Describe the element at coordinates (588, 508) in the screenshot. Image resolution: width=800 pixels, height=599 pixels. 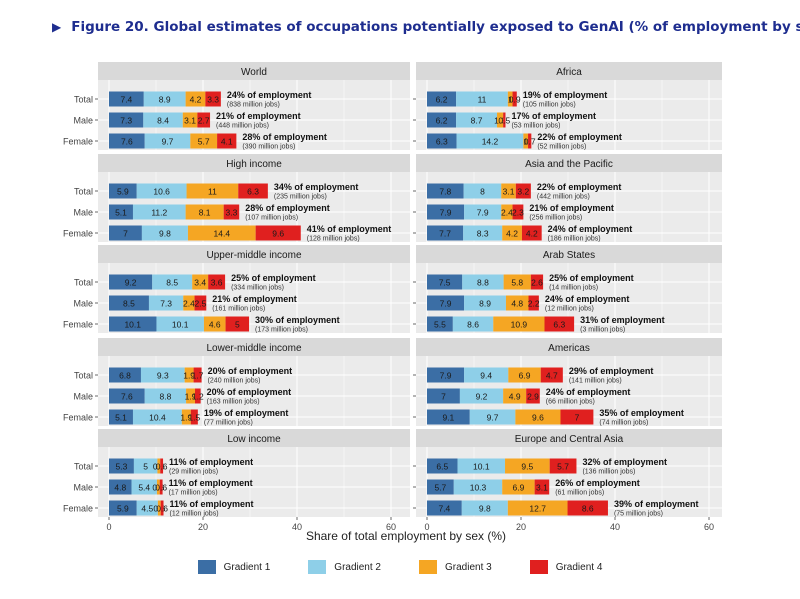
I see `bar-value-label: 8.6` at that location.